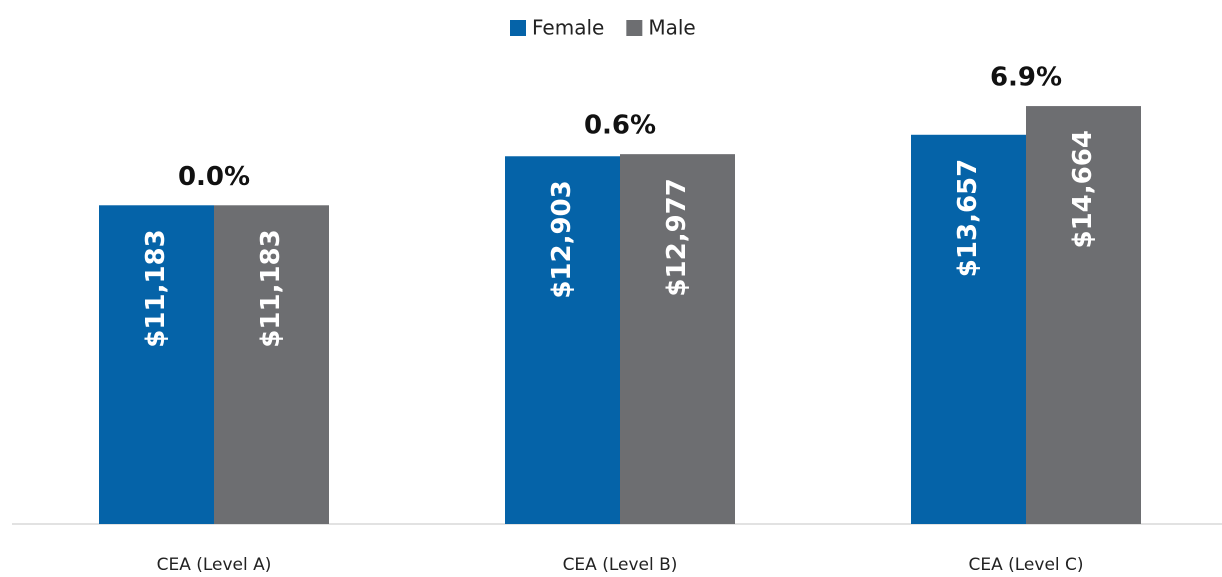 The height and width of the screenshot is (577, 1222). I want to click on gap-label: 0.6%, so click(620, 126).